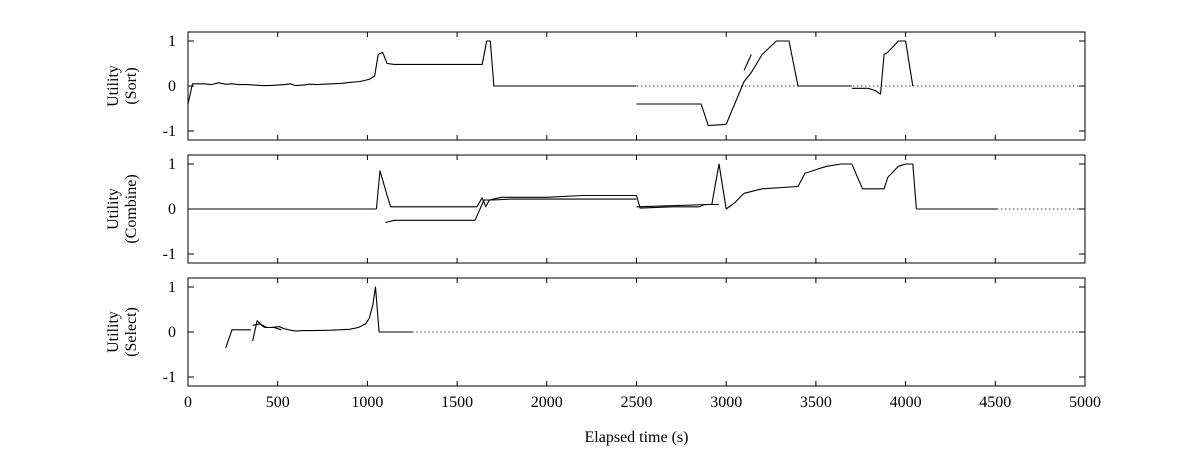 This screenshot has width=1194, height=457. I want to click on y-axis-title: Utility(Combine), so click(122, 208).